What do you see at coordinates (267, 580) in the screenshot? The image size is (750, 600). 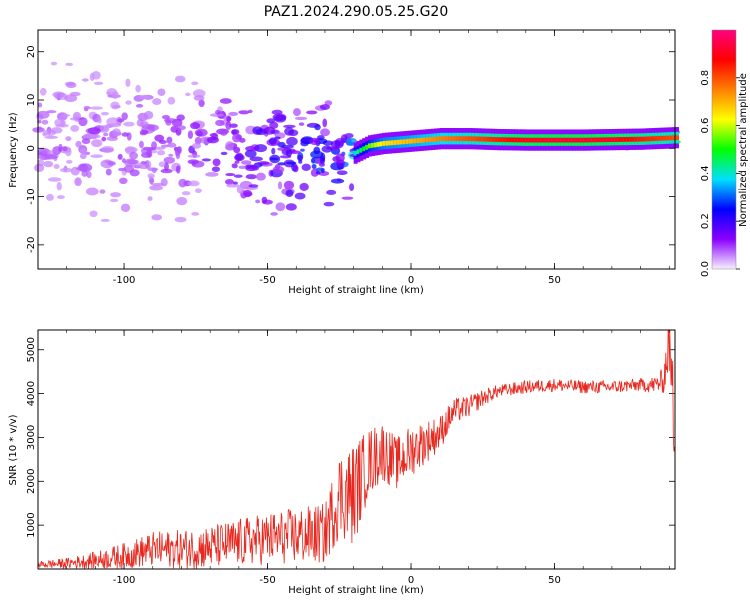 I see `snr-x-tick-label: -50` at bounding box center [267, 580].